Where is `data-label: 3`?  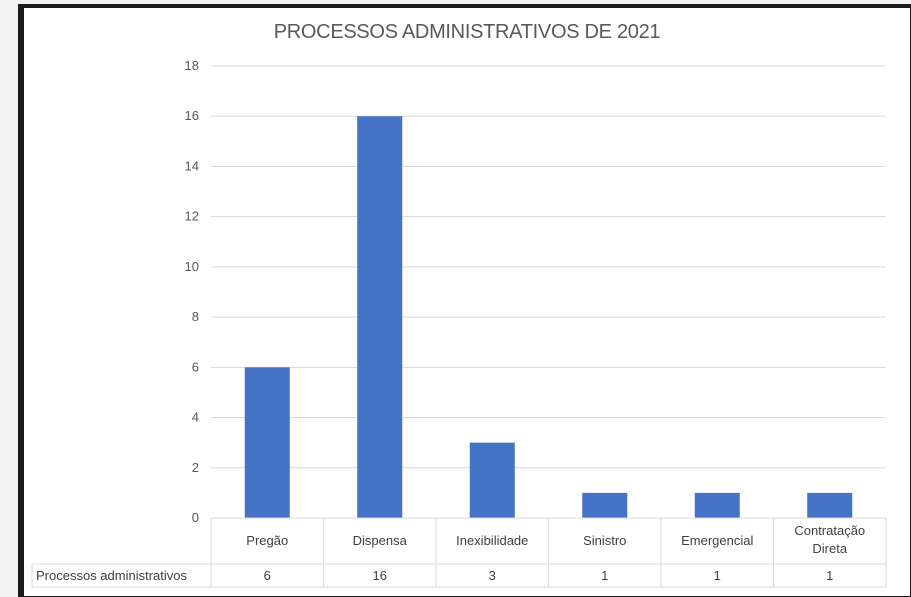
data-label: 3 is located at coordinates (492, 575).